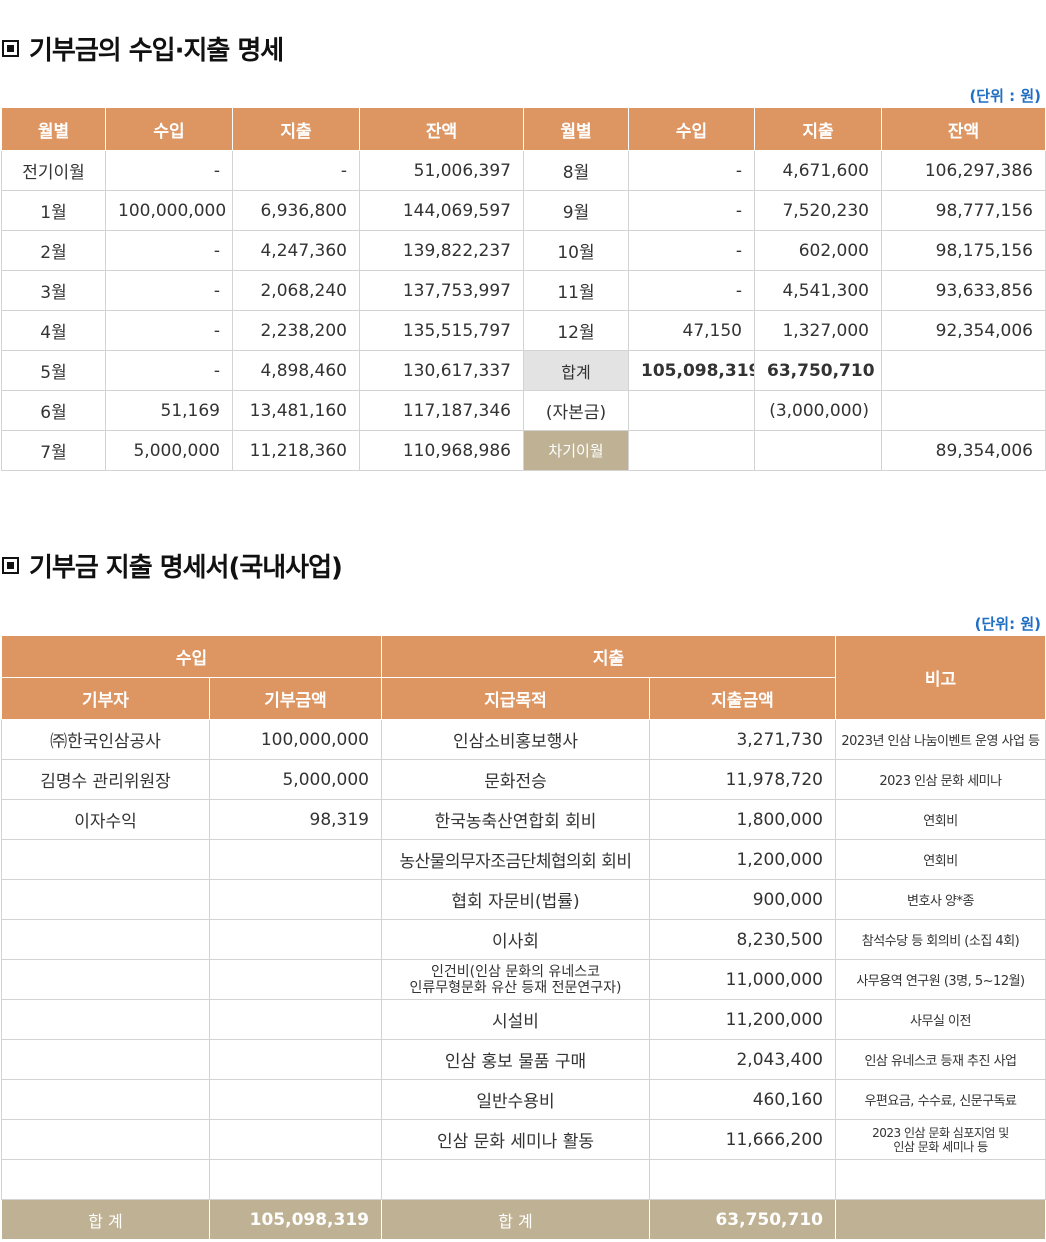 This screenshot has height=1242, width=1046. I want to click on amount-cell: 11,200,000, so click(742, 1019).